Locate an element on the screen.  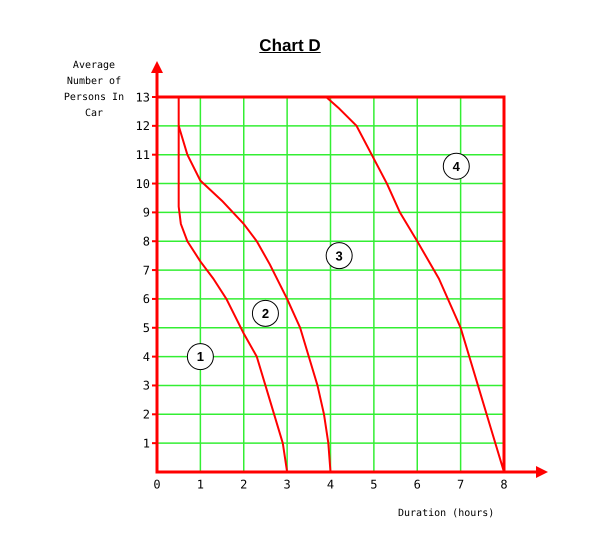
x-tick-label: 4 is located at coordinates (330, 485).